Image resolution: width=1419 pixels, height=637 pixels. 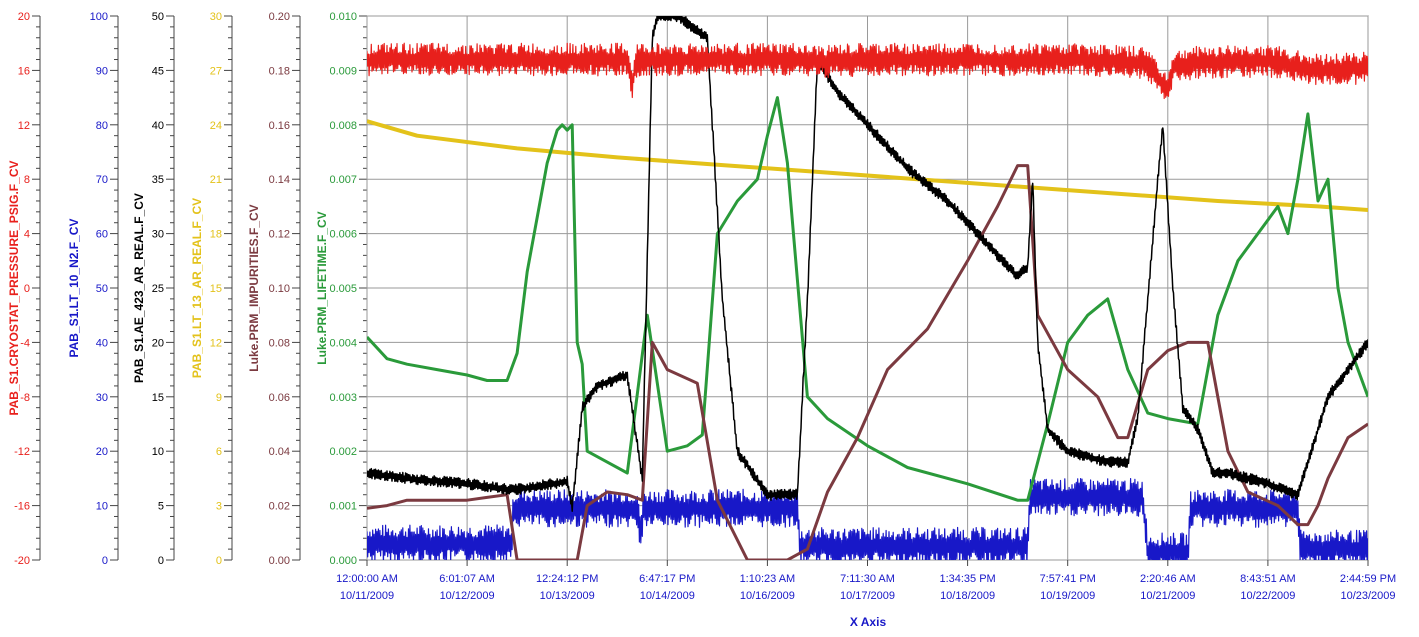 I want to click on y-tick-label: 0.007, so click(x=343, y=180).